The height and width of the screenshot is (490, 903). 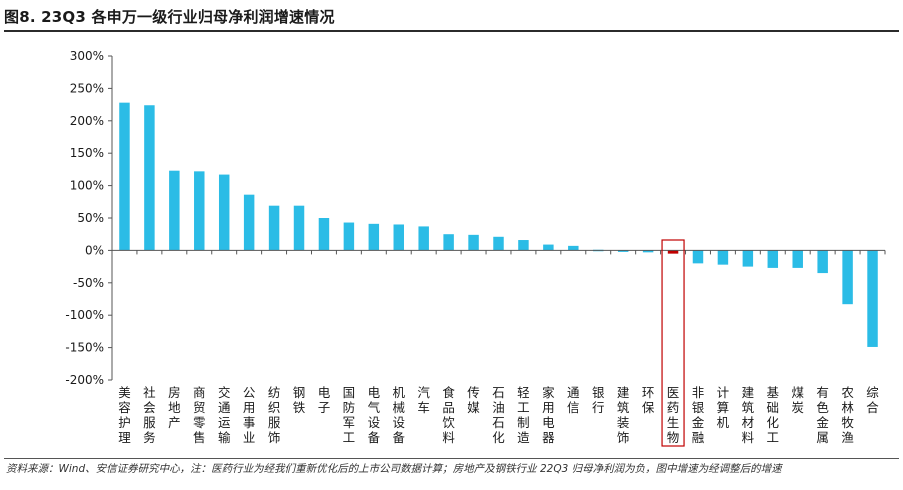 What do you see at coordinates (199, 415) in the screenshot?
I see `x-tick-label: 商贸零售` at bounding box center [199, 415].